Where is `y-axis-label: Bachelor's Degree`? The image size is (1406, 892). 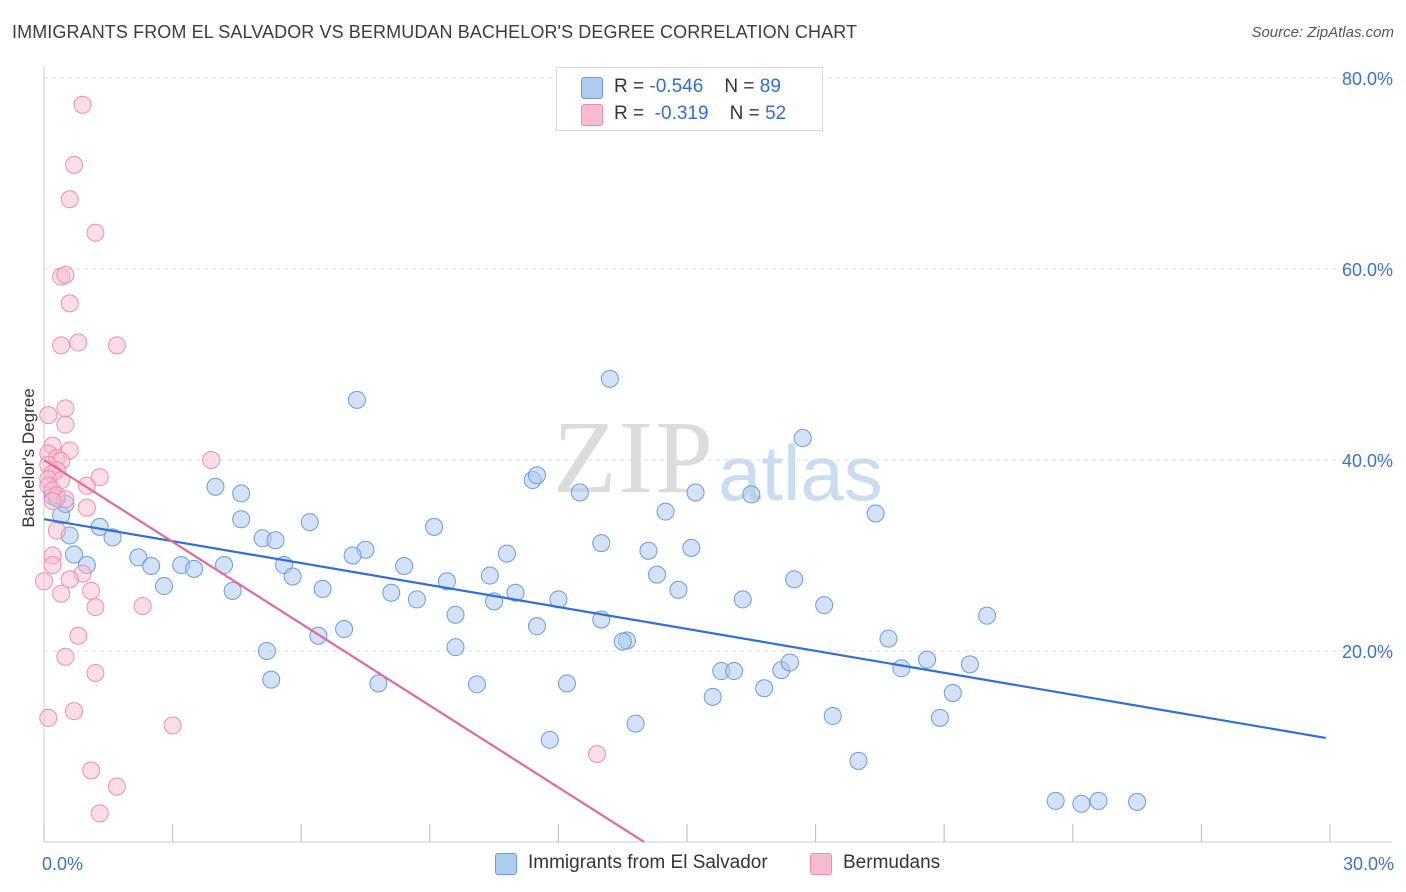
y-axis-label: Bachelor's Degree is located at coordinates (28, 457).